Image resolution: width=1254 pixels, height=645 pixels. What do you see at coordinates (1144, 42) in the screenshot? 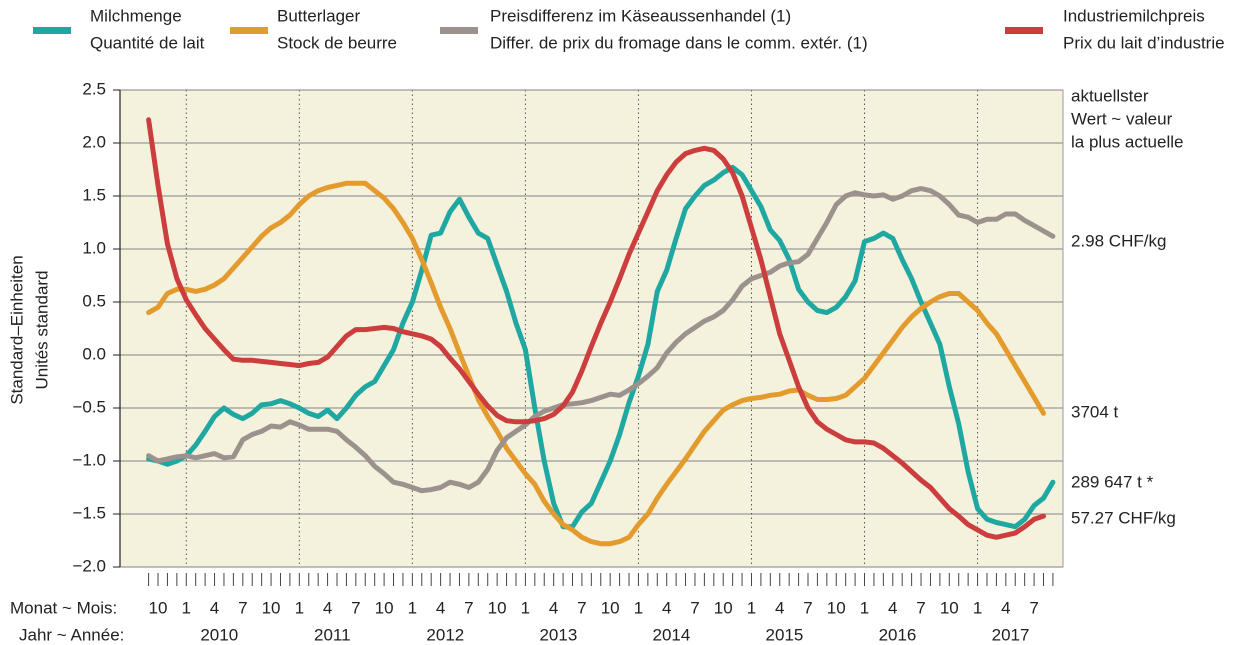
I see `legend-label: Prix du lait d’industrie` at bounding box center [1144, 42].